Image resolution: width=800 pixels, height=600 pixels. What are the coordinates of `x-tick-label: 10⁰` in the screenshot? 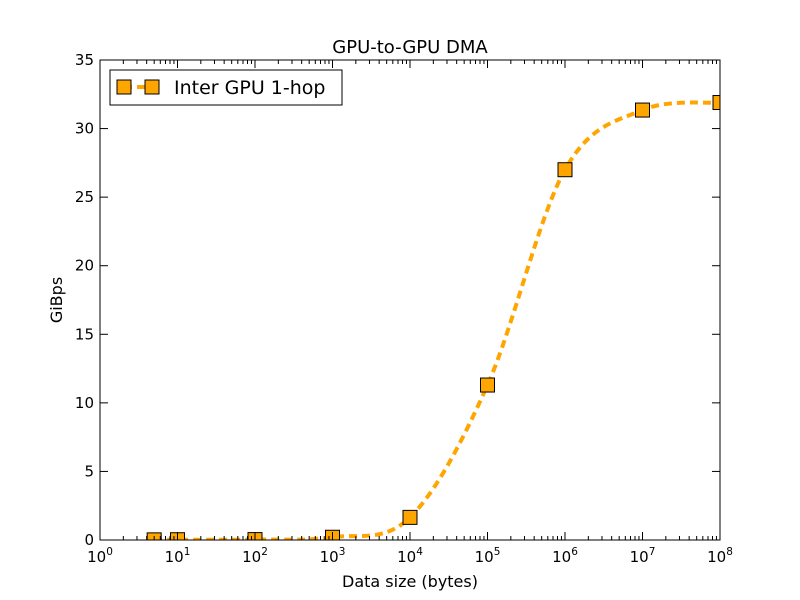 It's located at (100, 556).